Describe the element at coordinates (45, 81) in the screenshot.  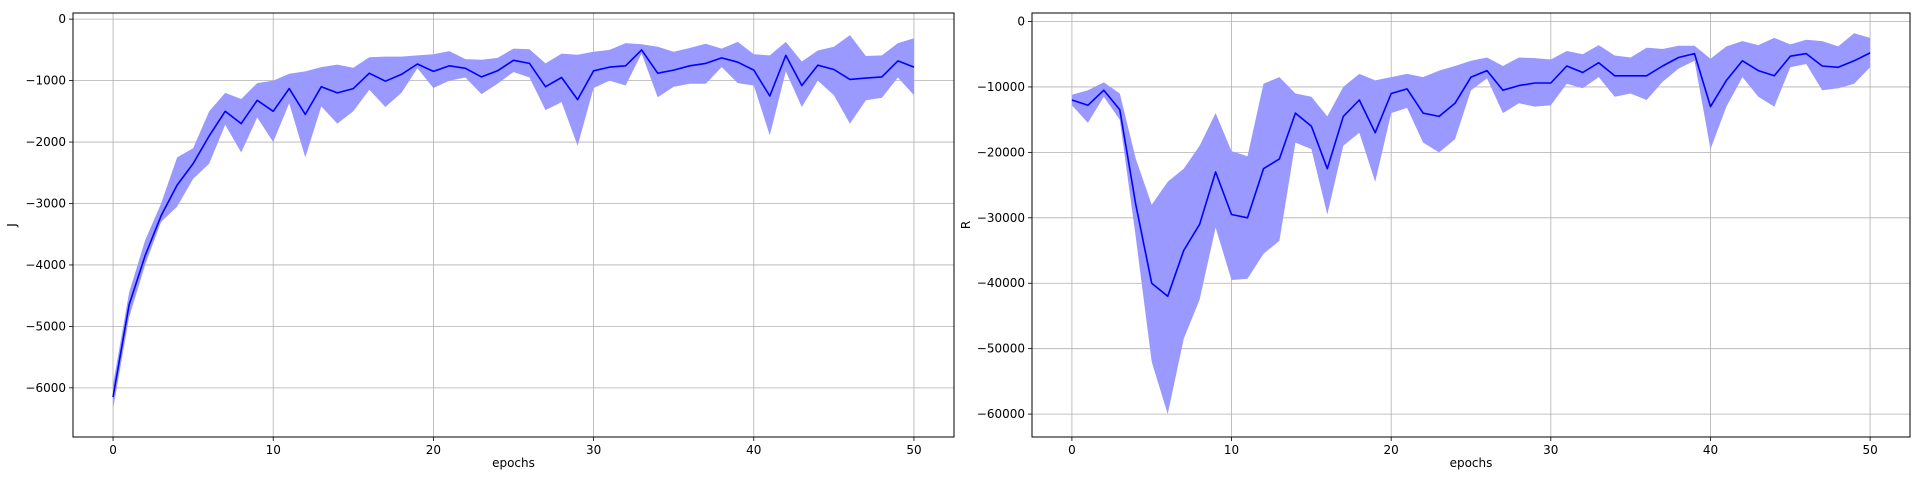
I see `y-tick-label: −1000` at that location.